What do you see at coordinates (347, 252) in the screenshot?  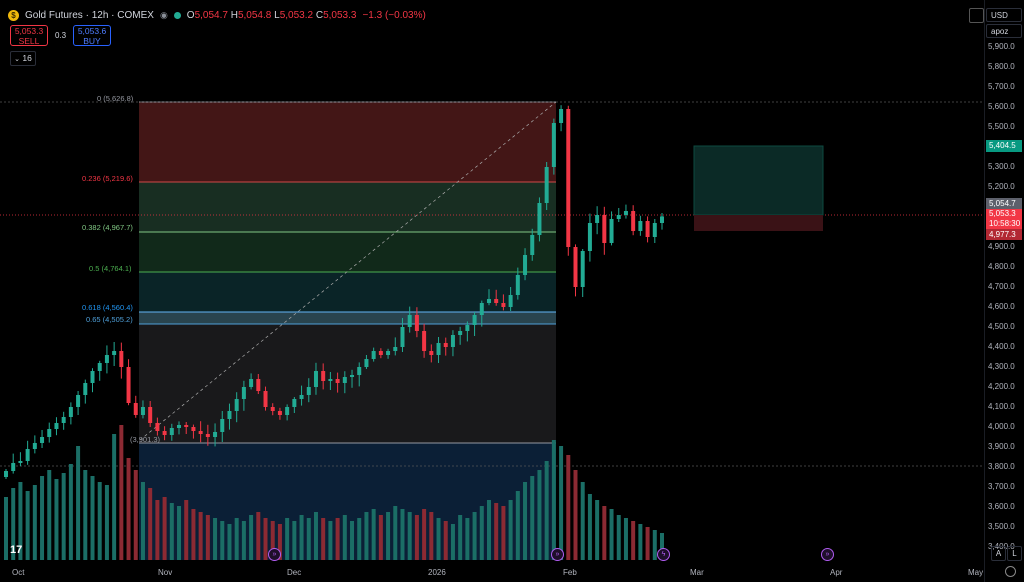 I see `fib-zone` at bounding box center [347, 252].